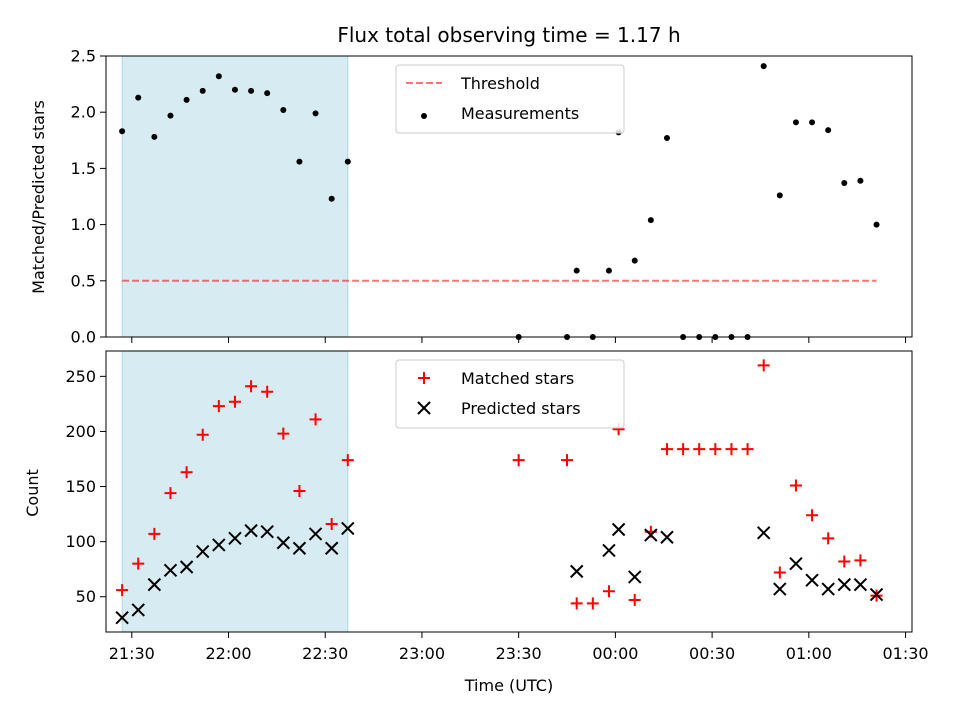 The height and width of the screenshot is (720, 960). I want to click on x-tick-label: 00:30, so click(712, 653).